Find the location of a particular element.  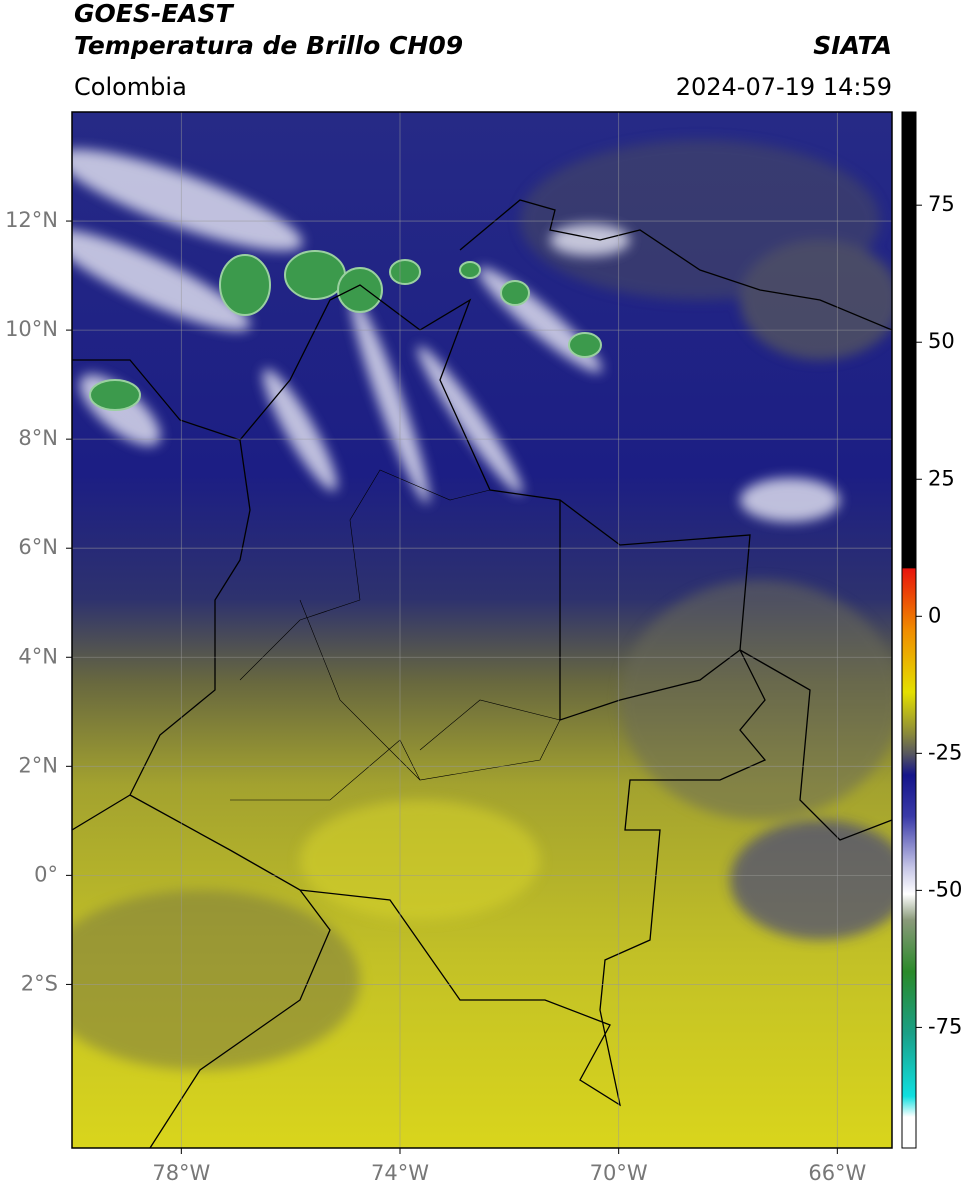

colorbar-tick-label: -50 is located at coordinates (945, 889).